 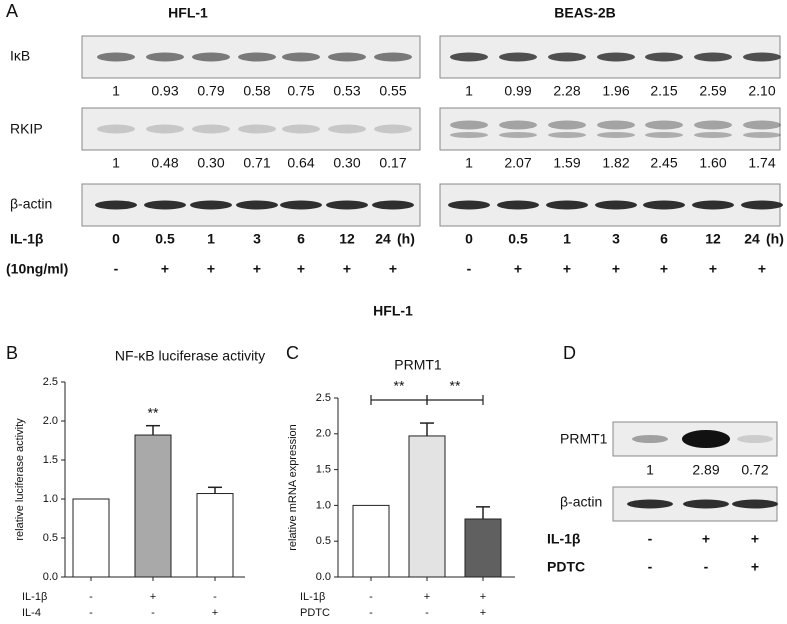 What do you see at coordinates (664, 239) in the screenshot?
I see `time-point: 6` at bounding box center [664, 239].